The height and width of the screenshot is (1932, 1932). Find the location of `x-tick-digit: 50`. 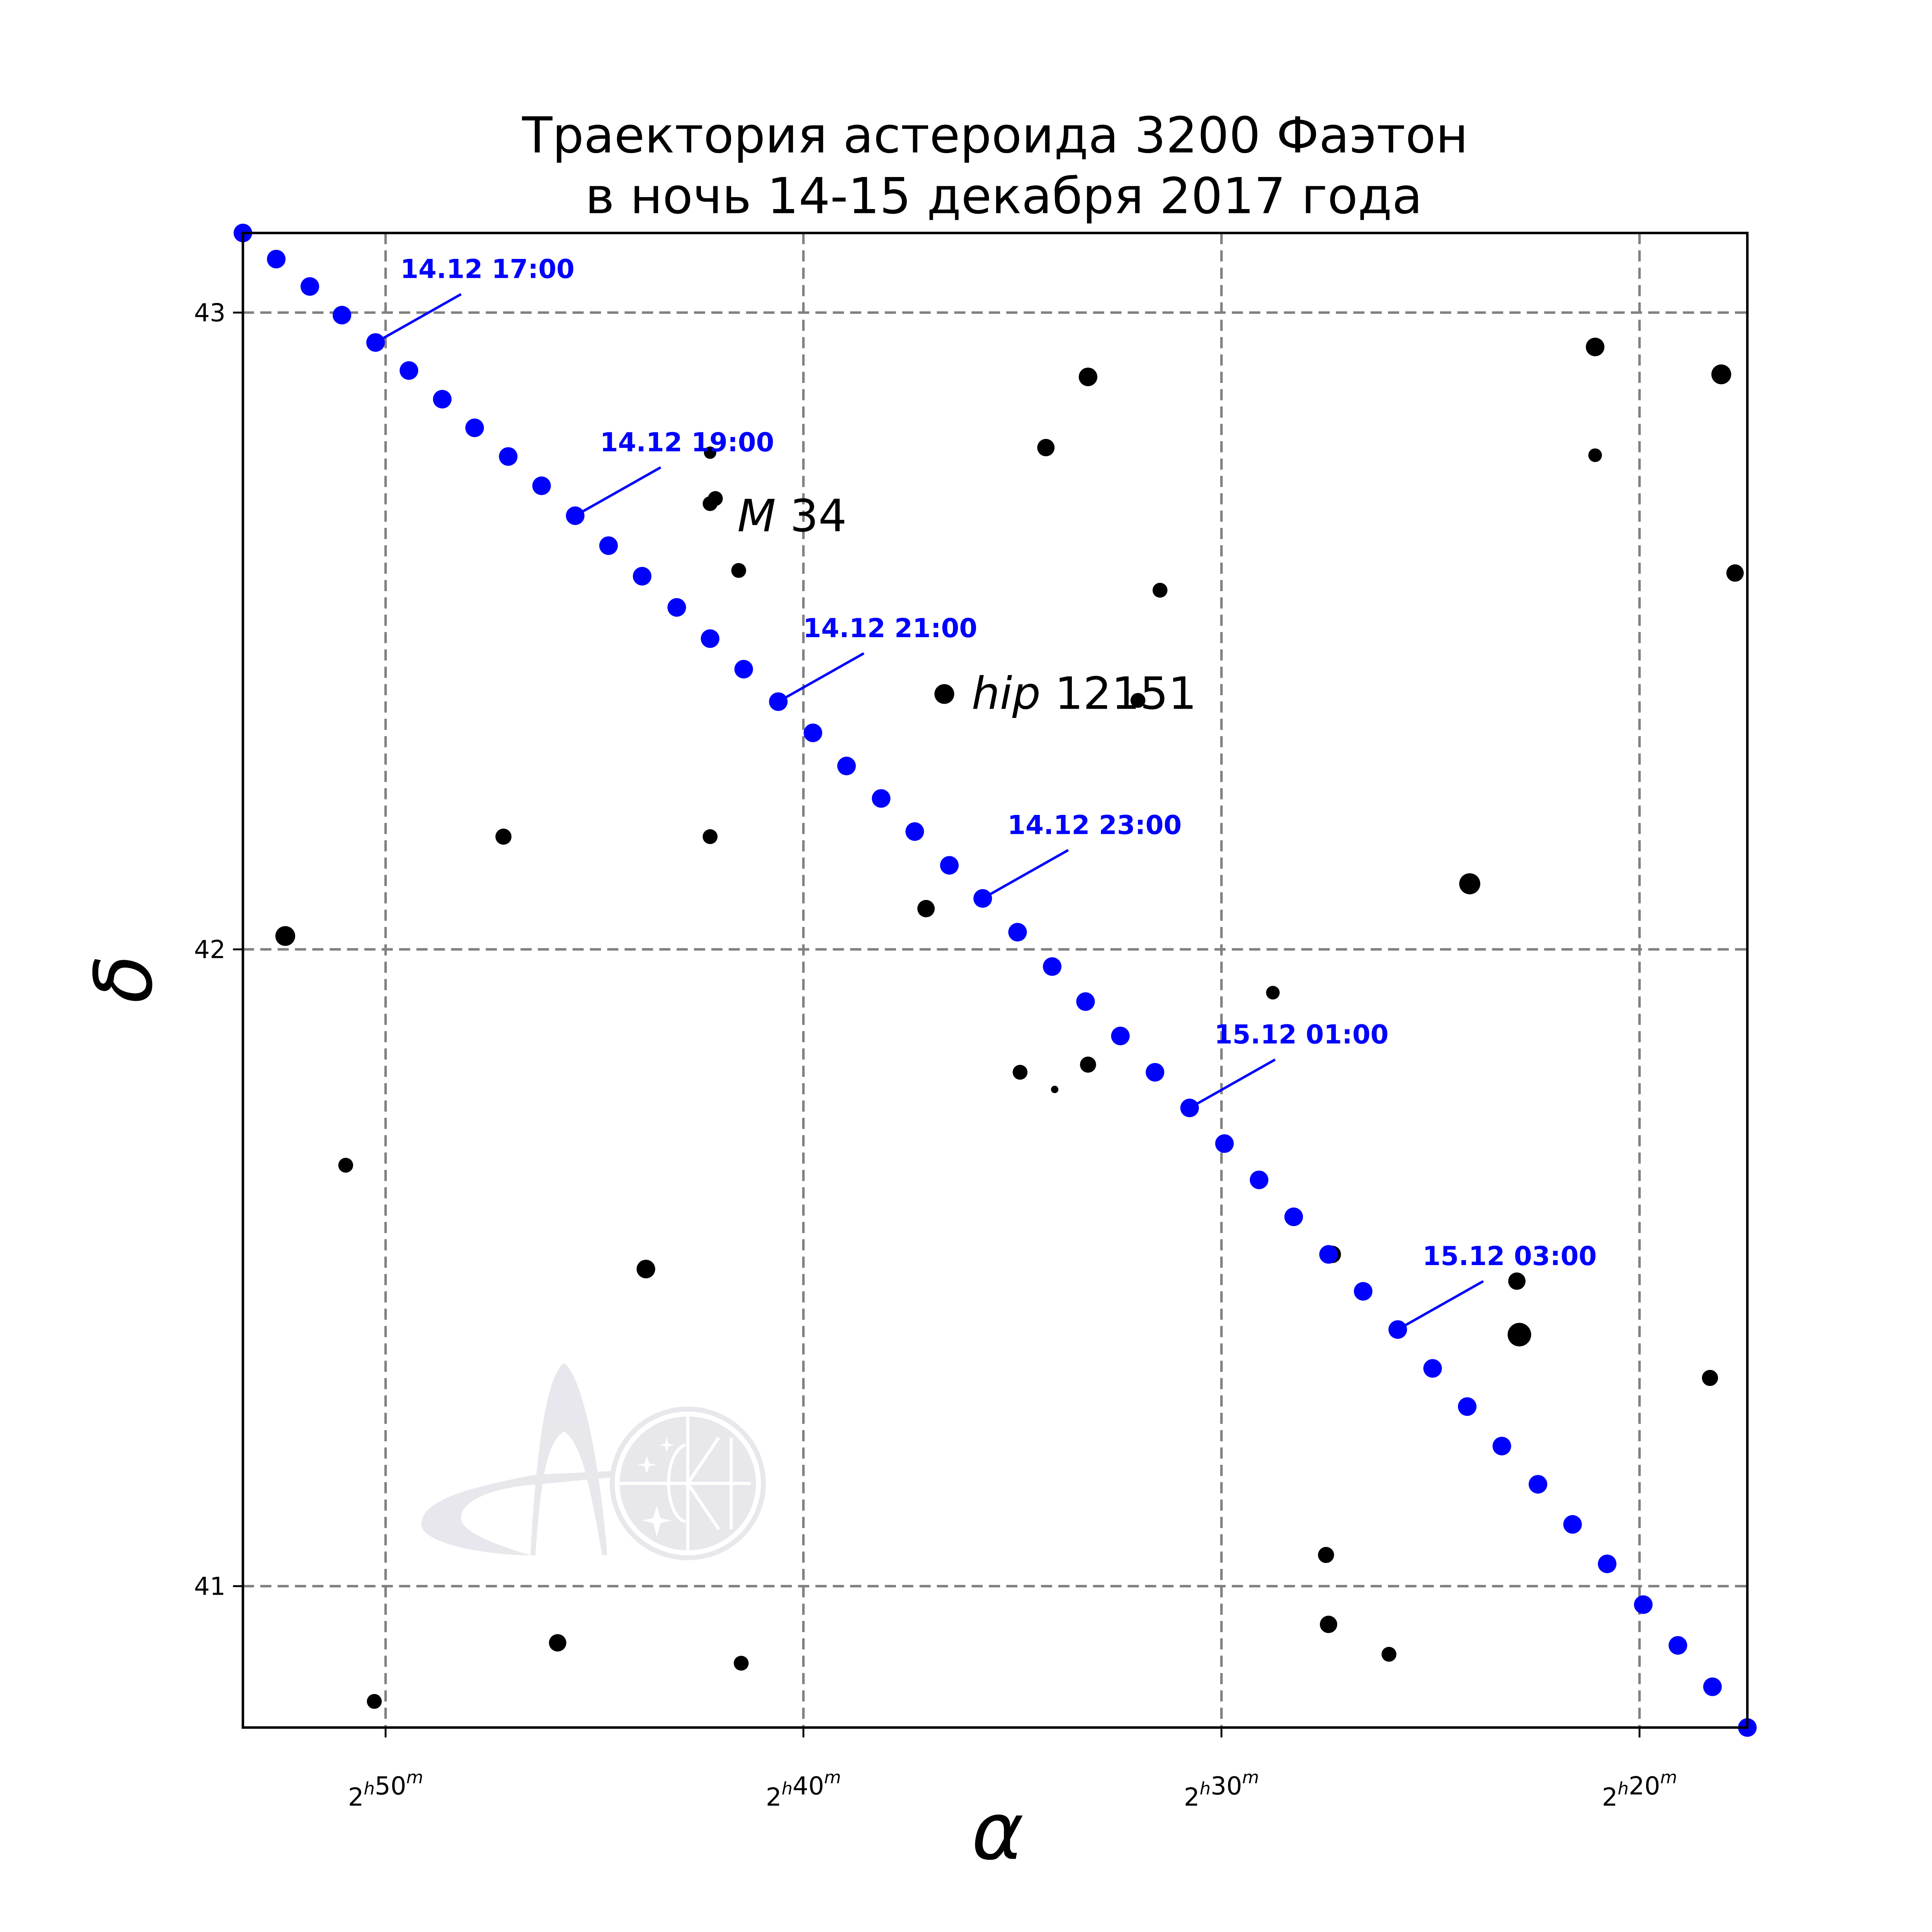

x-tick-digit: 50 is located at coordinates (390, 1786).